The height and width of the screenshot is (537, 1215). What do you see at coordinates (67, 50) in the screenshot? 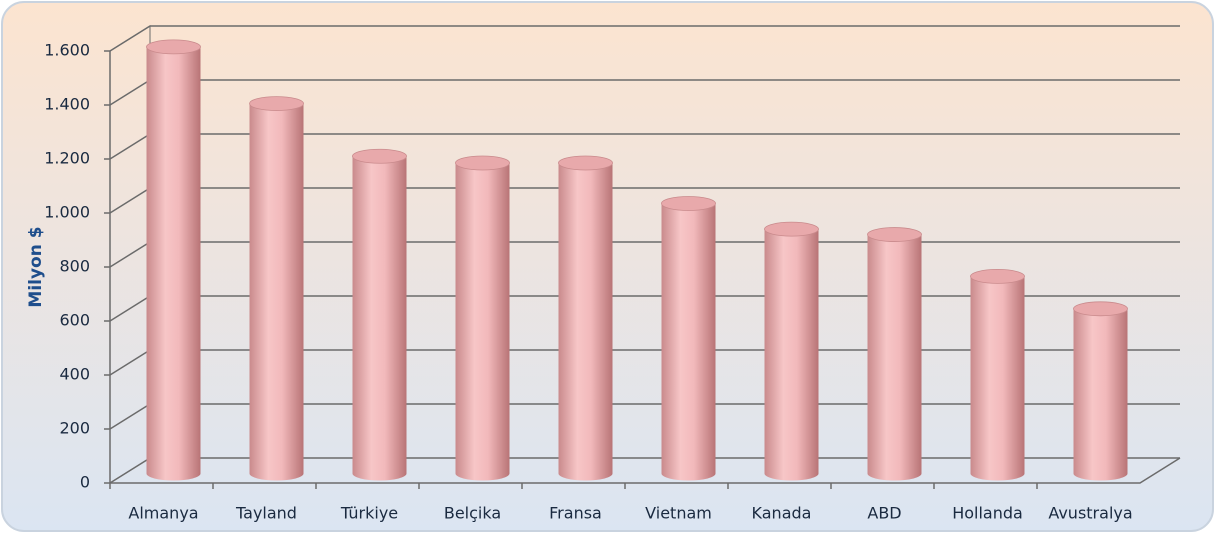
I see `y-tick-label: 1.600` at bounding box center [67, 50].